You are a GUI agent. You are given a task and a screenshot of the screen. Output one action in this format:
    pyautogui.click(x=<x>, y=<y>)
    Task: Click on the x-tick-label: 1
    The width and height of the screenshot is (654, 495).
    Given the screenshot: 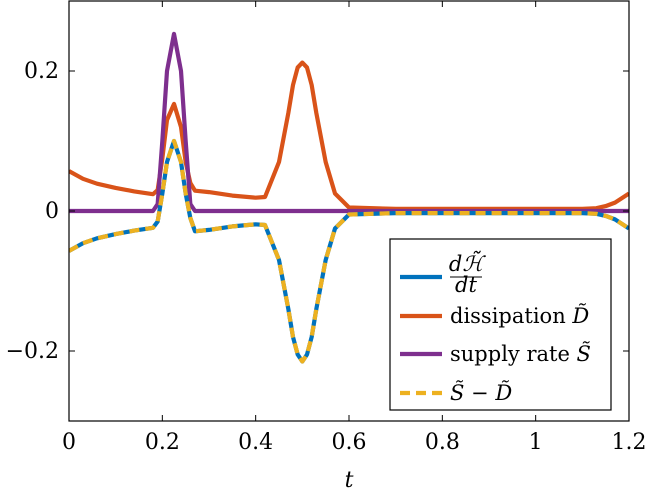 What is the action you would take?
    pyautogui.click(x=536, y=442)
    